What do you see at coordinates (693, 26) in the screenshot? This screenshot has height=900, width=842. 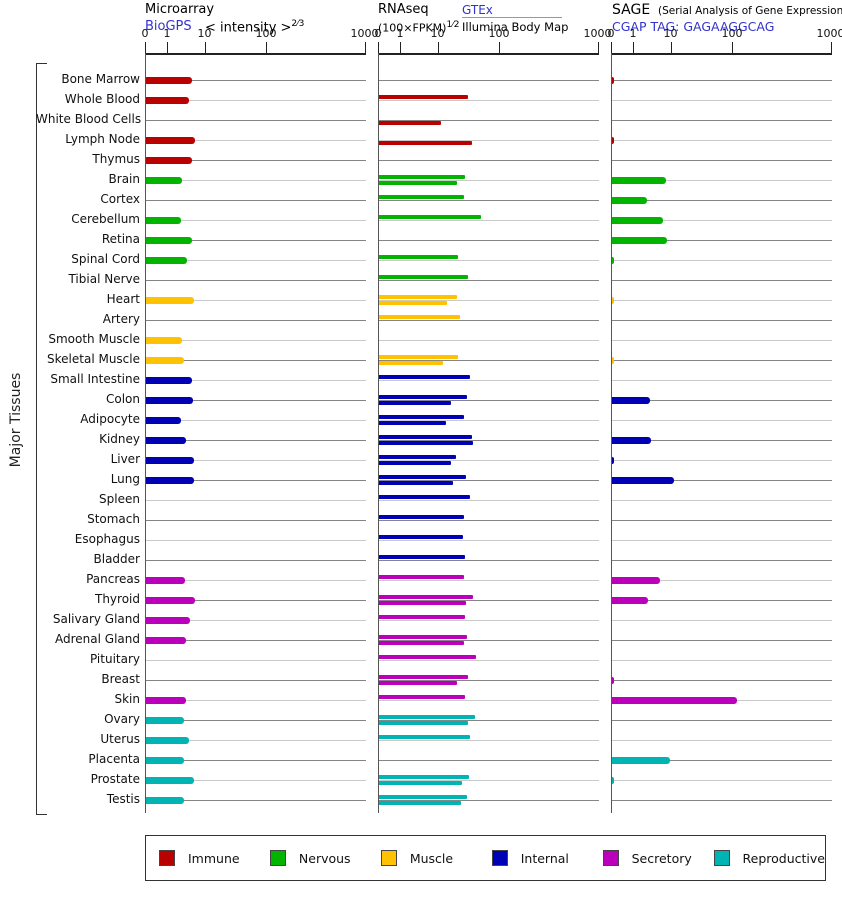 I see `cgap-tag-link: CGAP TAG: GAGAAGGCAG` at bounding box center [693, 26].